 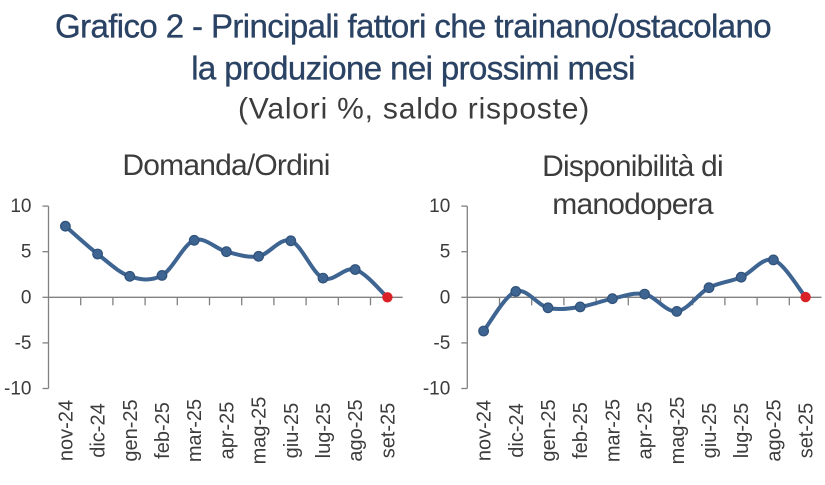 What do you see at coordinates (413, 68) in the screenshot?
I see `svg-text:la produzione nei prossimi mes: la produzione nei prossimi mesi` at bounding box center [413, 68].